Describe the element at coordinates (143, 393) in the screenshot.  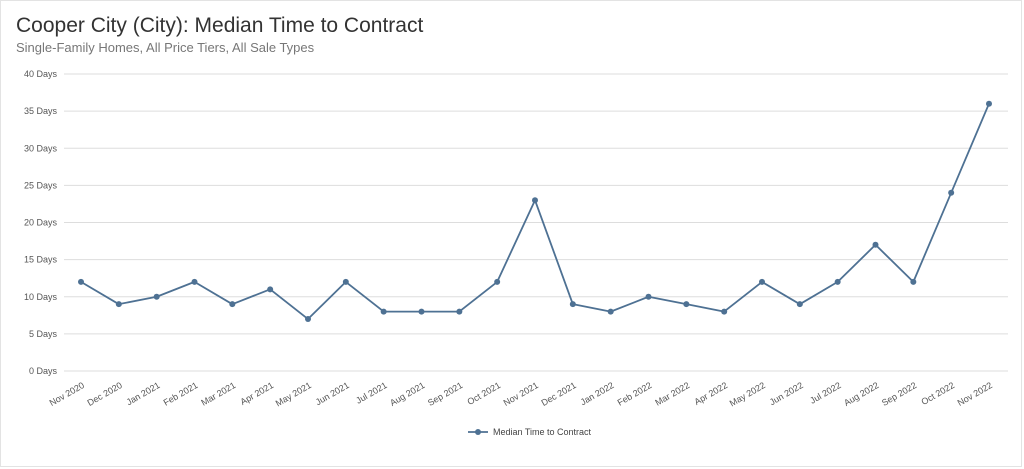
I see `x-tick-label: Jan 2021` at that location.